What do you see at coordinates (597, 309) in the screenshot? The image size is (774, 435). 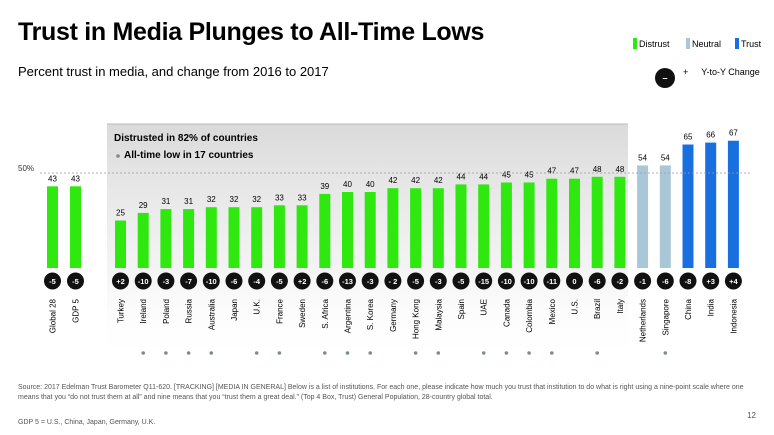 I see `category-label: Brazil` at bounding box center [597, 309].